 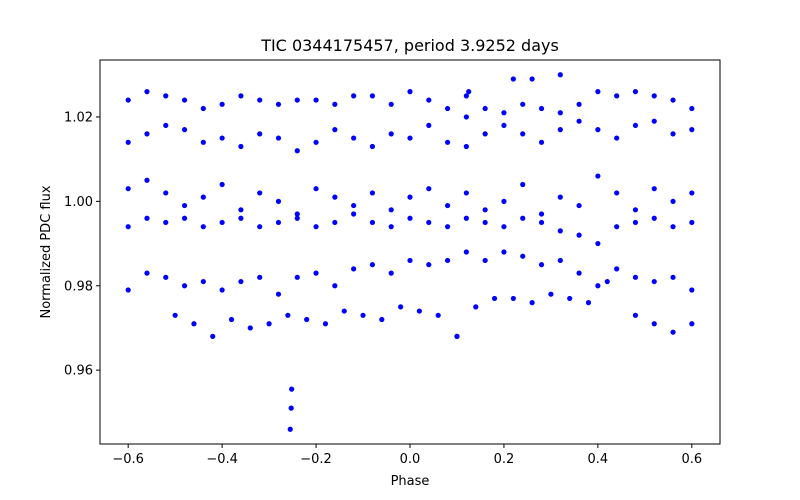 I want to click on x-tick-label: −0.4, so click(x=222, y=459).